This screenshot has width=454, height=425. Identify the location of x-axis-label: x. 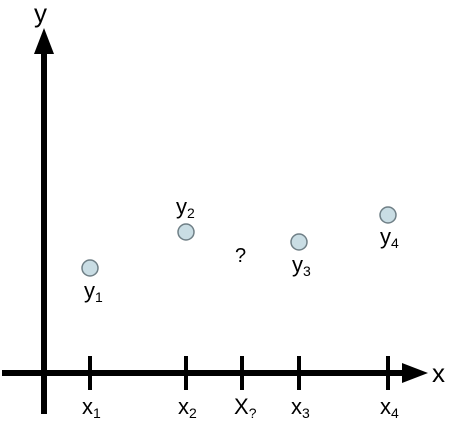
(438, 373).